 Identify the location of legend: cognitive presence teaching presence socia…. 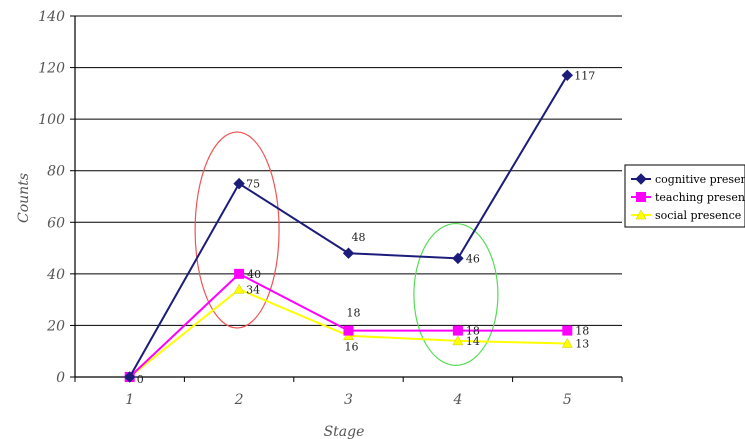
(684, 196).